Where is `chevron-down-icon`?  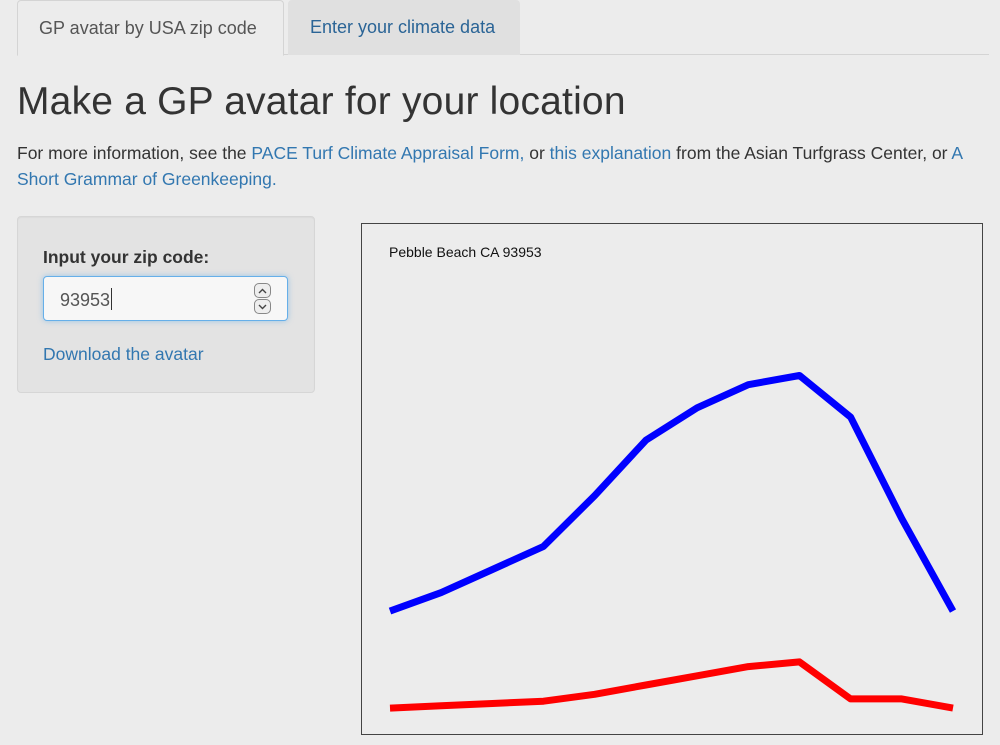
chevron-down-icon is located at coordinates (262, 306).